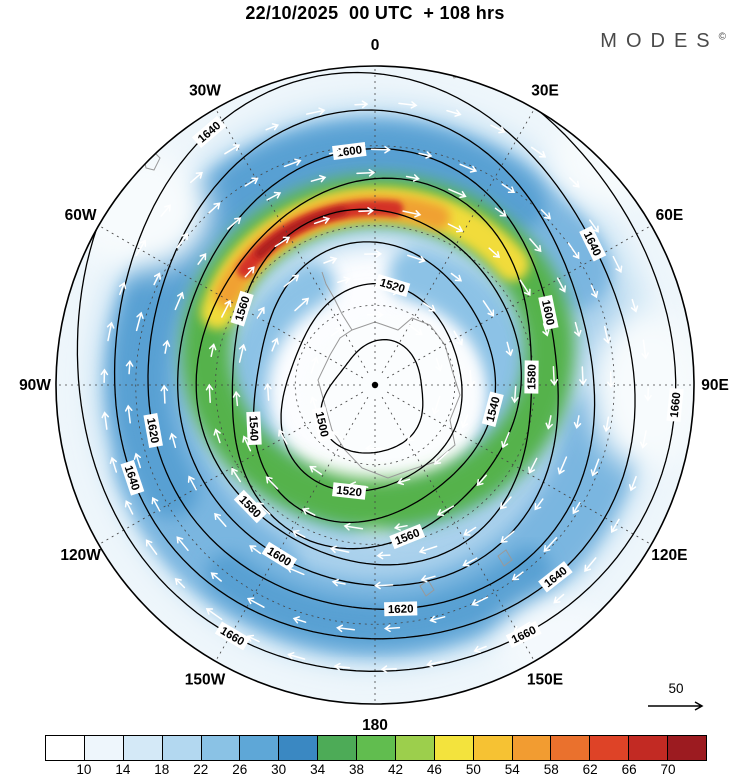 This screenshot has width=750, height=782. What do you see at coordinates (659, 41) in the screenshot?
I see `brand-name: MODES` at bounding box center [659, 41].